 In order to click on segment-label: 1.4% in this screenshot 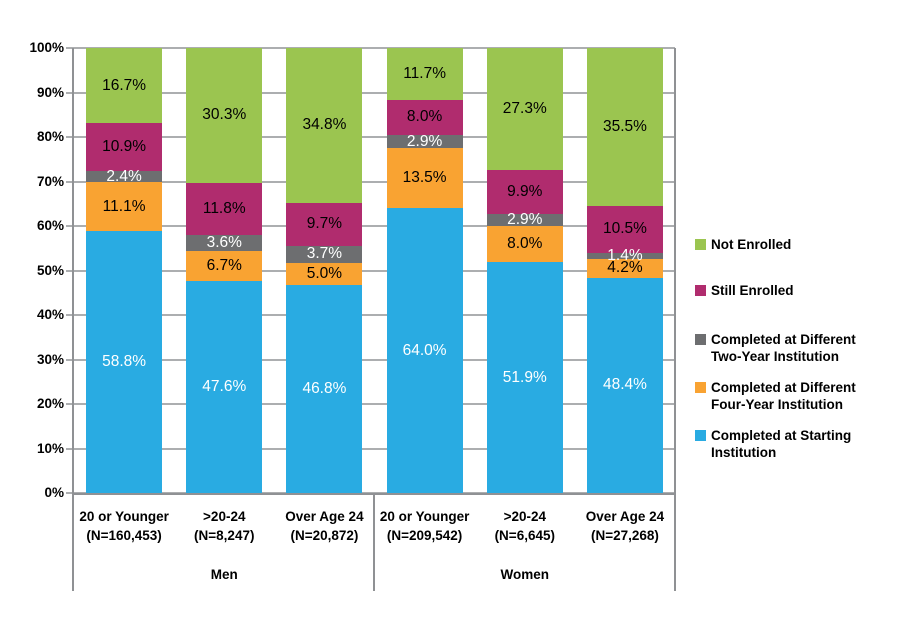, I will do `click(625, 255)`.